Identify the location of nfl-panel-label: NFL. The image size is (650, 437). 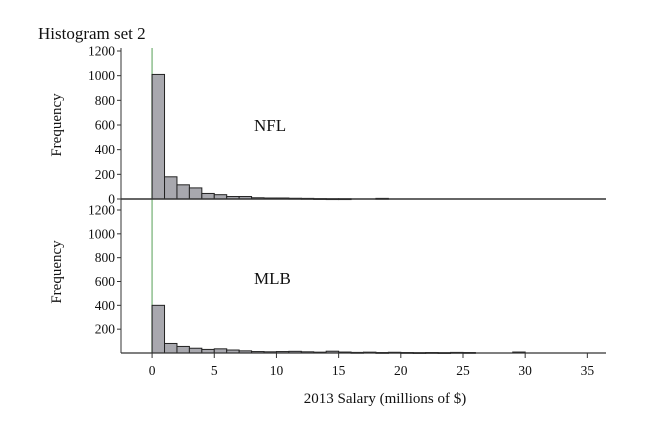
(270, 125).